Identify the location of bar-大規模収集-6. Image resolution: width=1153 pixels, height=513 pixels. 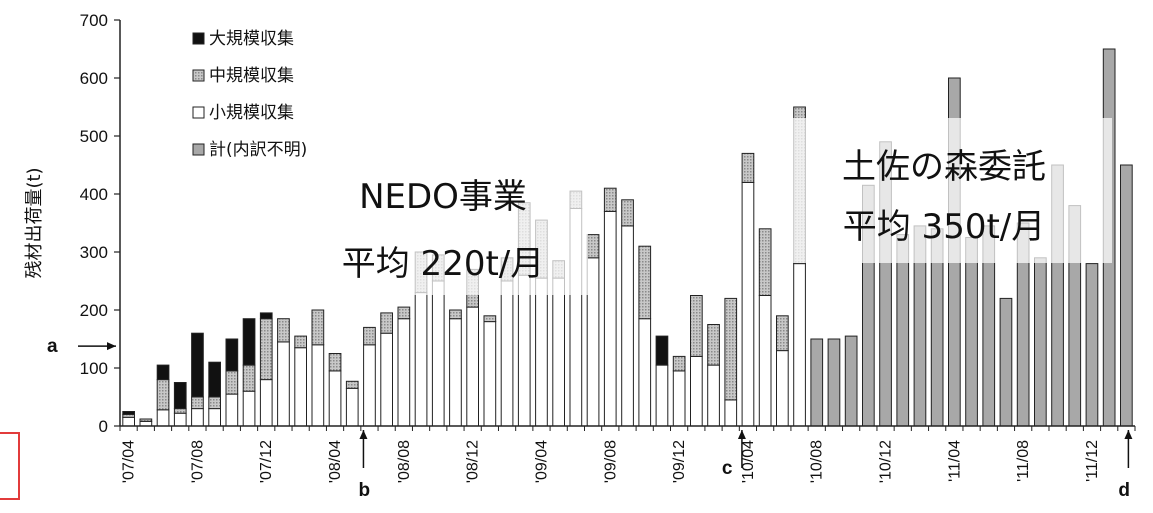
(232, 355).